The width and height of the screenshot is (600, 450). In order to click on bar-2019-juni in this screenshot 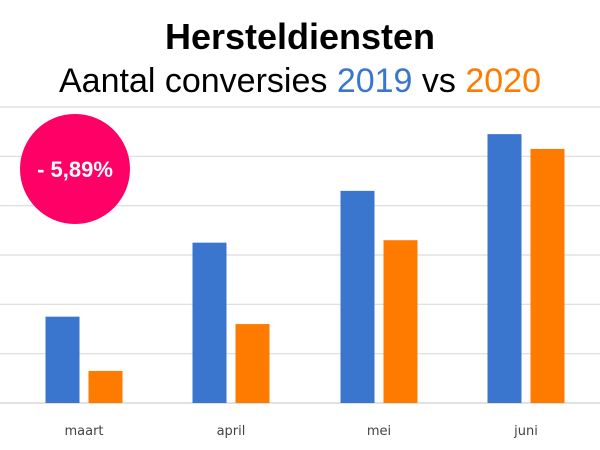, I will do `click(504, 268)`.